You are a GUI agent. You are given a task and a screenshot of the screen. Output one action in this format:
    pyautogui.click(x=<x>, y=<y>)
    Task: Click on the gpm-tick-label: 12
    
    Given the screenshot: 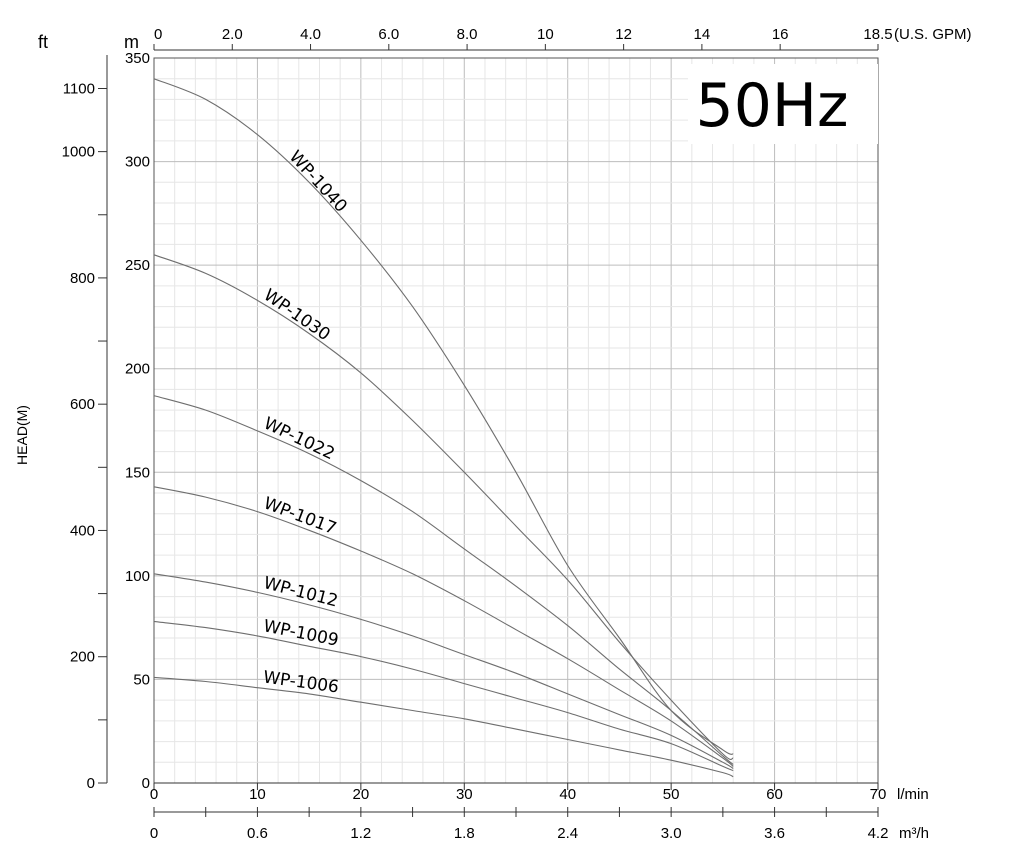 What is the action you would take?
    pyautogui.click(x=623, y=34)
    